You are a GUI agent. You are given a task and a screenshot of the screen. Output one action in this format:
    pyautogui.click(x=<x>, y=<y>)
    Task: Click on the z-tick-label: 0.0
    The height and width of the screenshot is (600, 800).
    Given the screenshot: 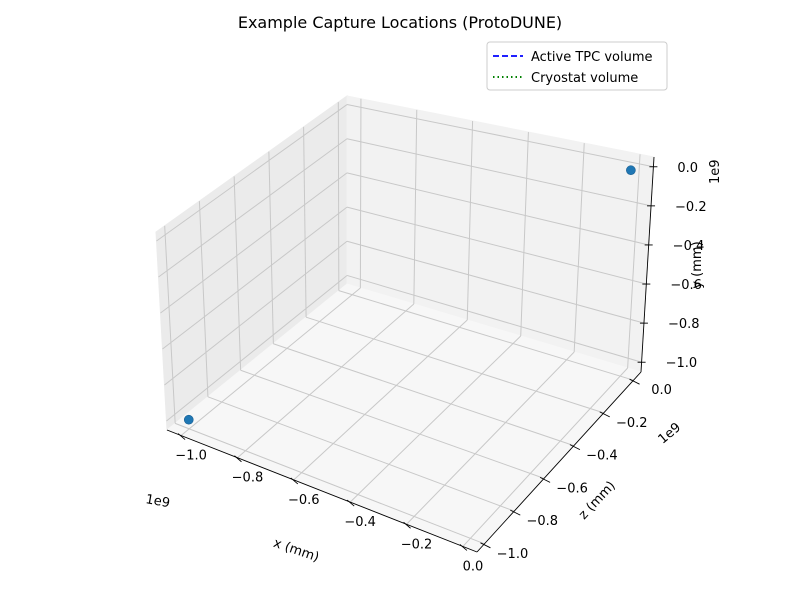 What is the action you would take?
    pyautogui.click(x=661, y=390)
    